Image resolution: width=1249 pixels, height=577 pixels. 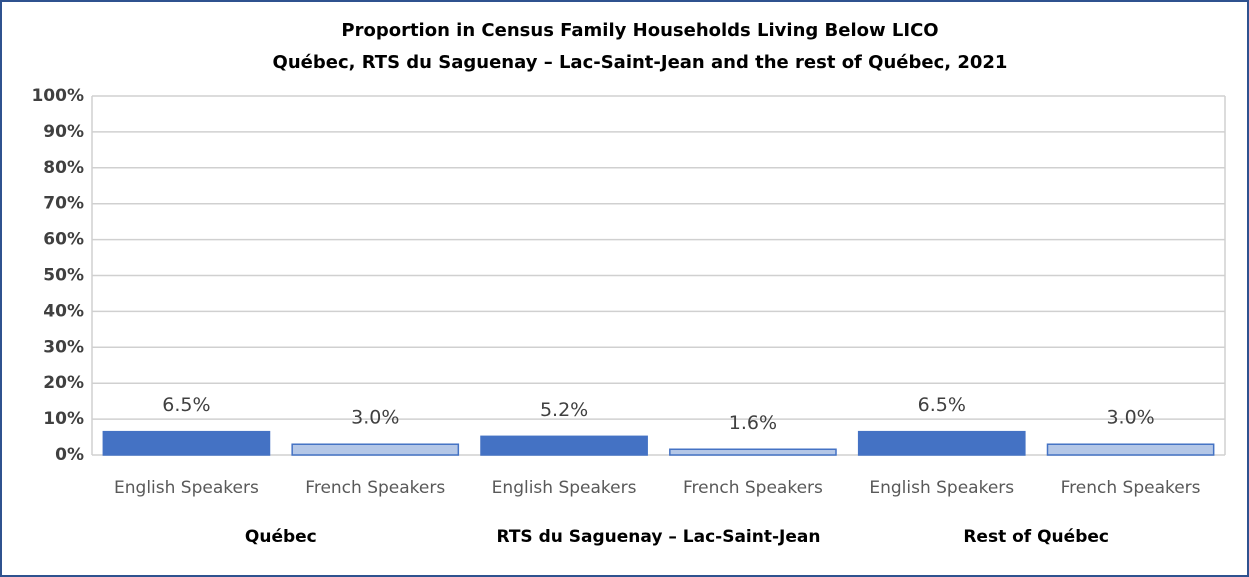 What do you see at coordinates (63, 168) in the screenshot?
I see `y-tick-label: 80%` at bounding box center [63, 168].